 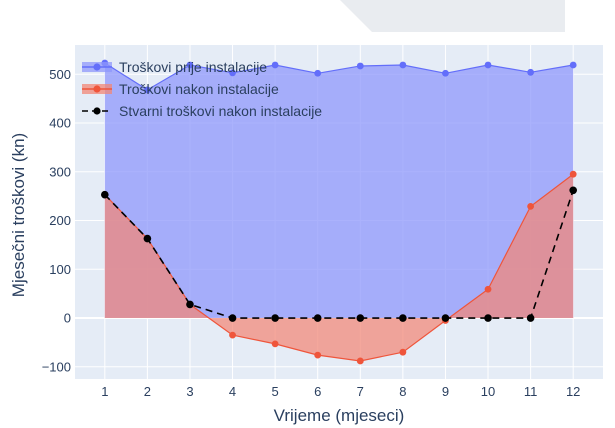 What do you see at coordinates (275, 391) in the screenshot?
I see `x-tick-label: 5` at bounding box center [275, 391].